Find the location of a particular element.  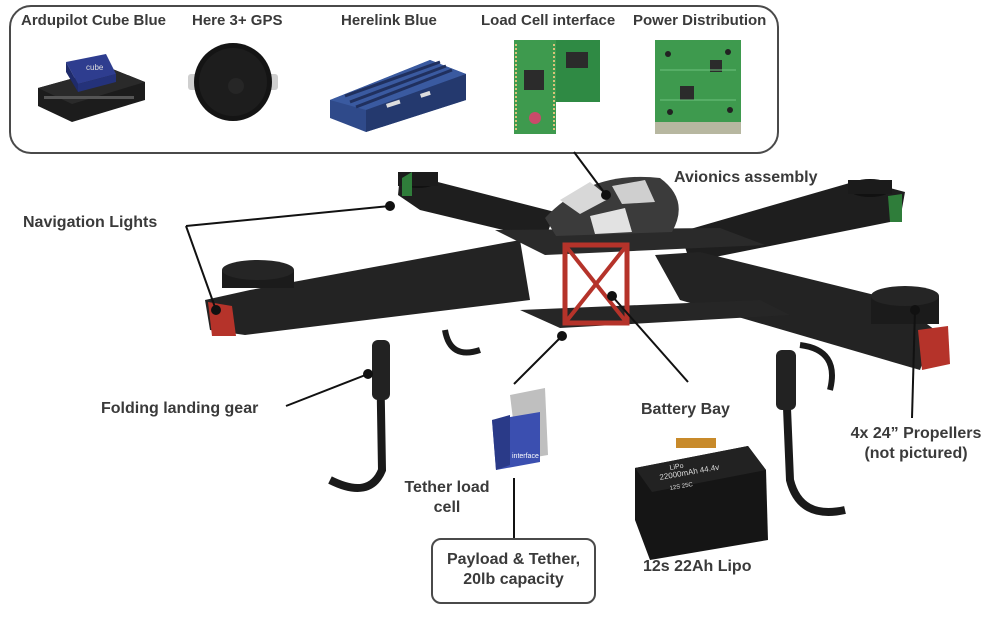

label-battery-bay: Battery Bay is located at coordinates (685, 409).